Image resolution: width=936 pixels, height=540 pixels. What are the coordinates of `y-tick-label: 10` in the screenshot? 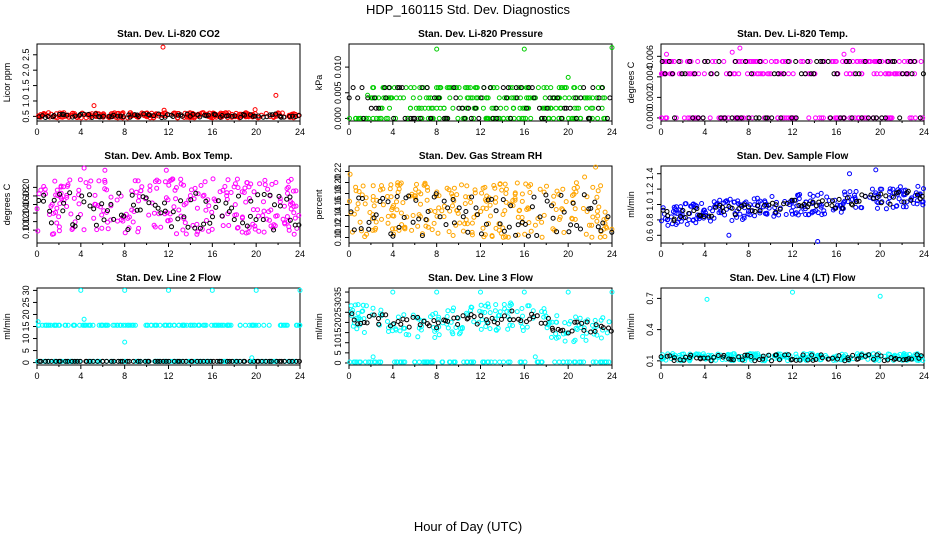 It's located at (26, 339).